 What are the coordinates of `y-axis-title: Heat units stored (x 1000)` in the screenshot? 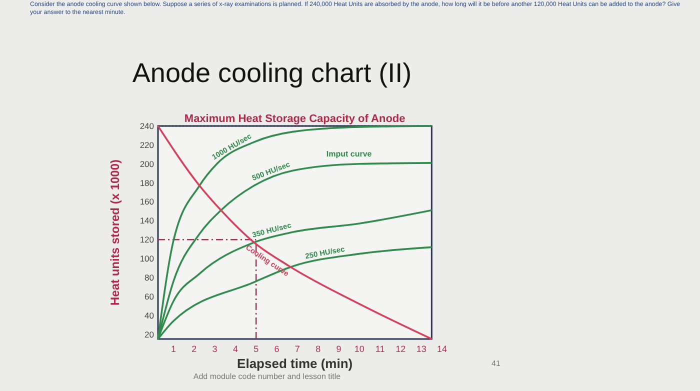 It's located at (115, 232).